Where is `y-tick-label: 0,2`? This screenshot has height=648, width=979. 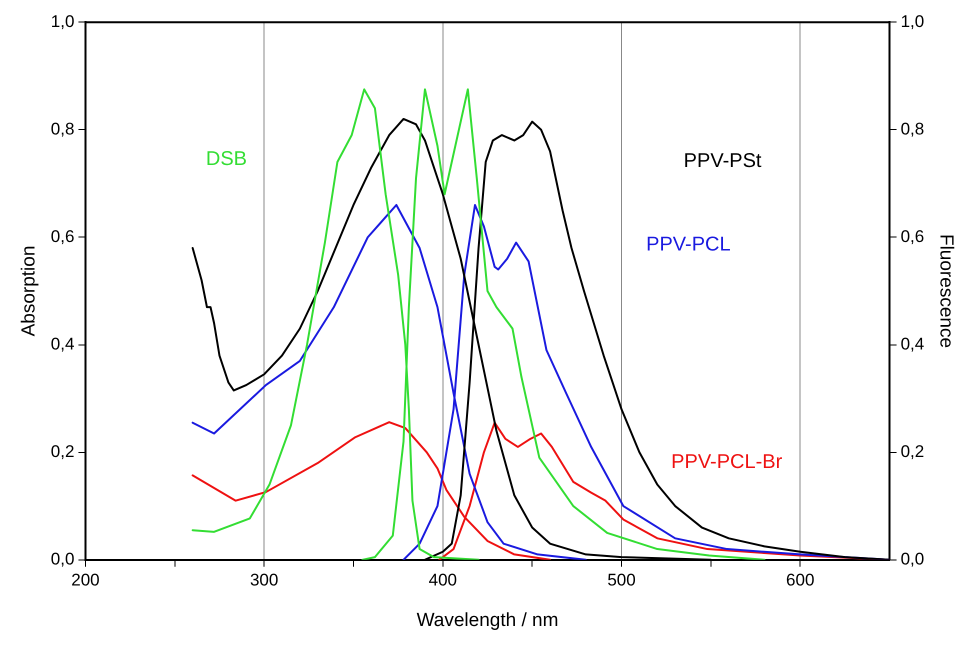
y-tick-label: 0,2 is located at coordinates (62, 451).